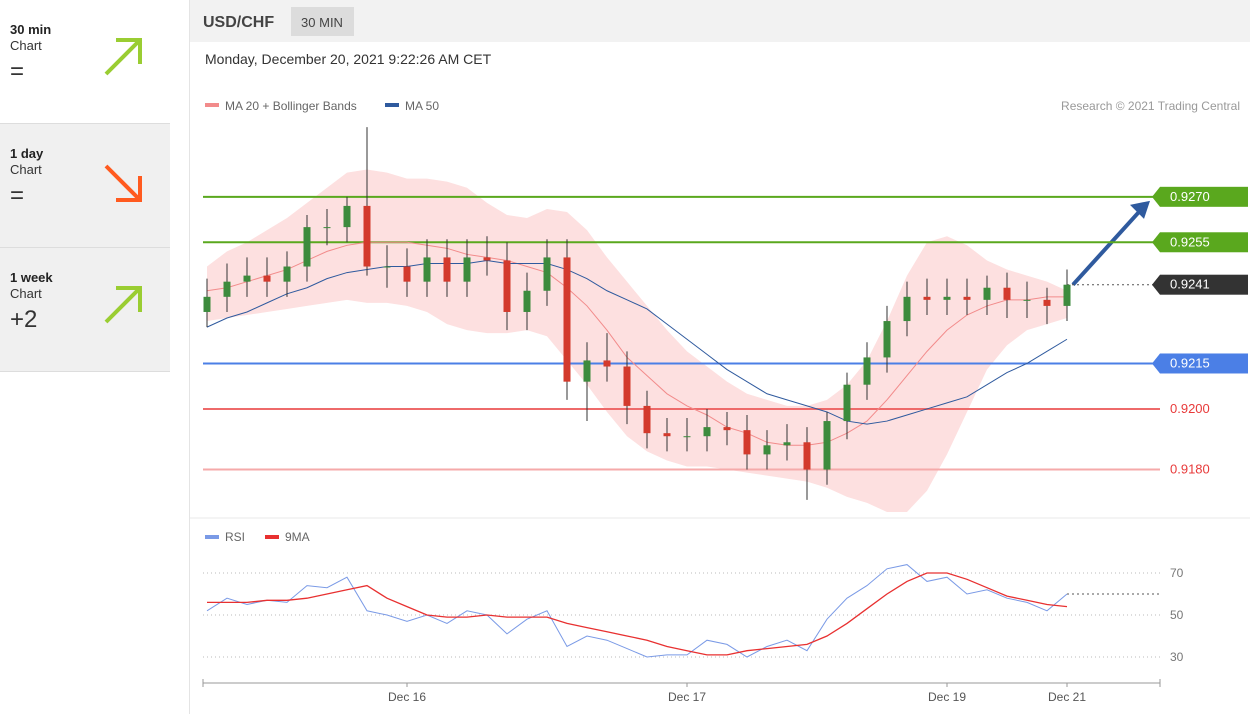  I want to click on sidebar: 30 min Chart = 1 day Chart = 1 week Chart +2, so click(85, 186).